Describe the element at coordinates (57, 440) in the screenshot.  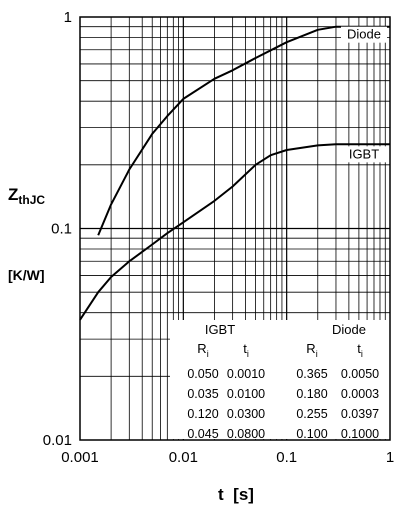
I see `y-tick-label: 0.01` at that location.